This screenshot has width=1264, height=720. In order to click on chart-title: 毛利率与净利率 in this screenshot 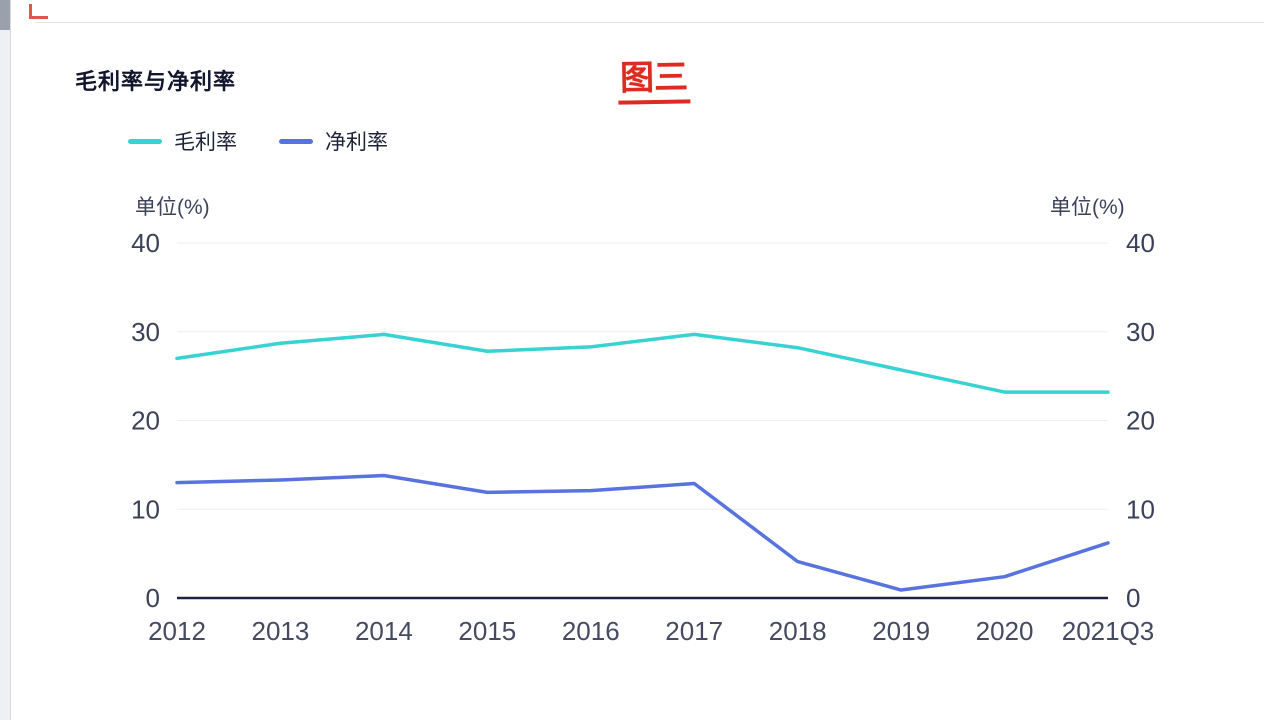, I will do `click(156, 81)`.